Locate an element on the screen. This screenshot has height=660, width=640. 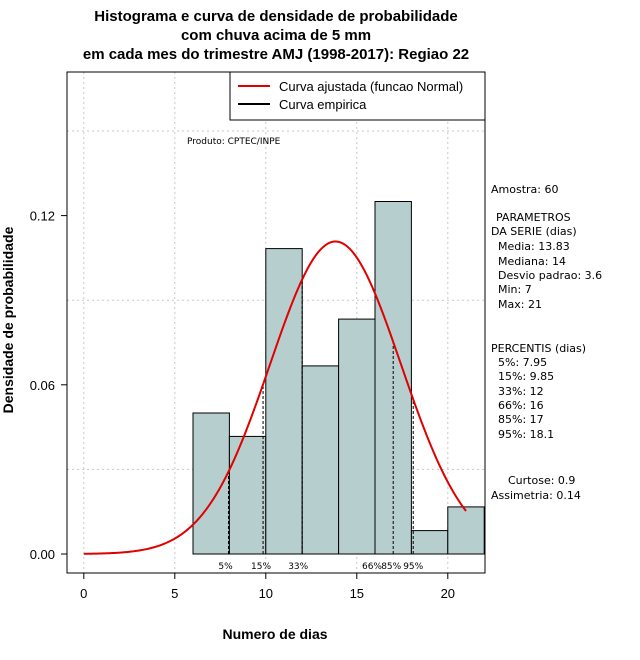
stat-p95: 95%: 18.1 is located at coordinates (526, 434).